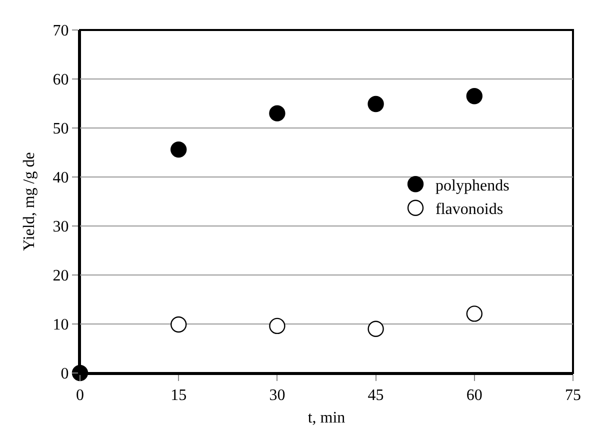  I want to click on x-tick-label: 15, so click(178, 395).